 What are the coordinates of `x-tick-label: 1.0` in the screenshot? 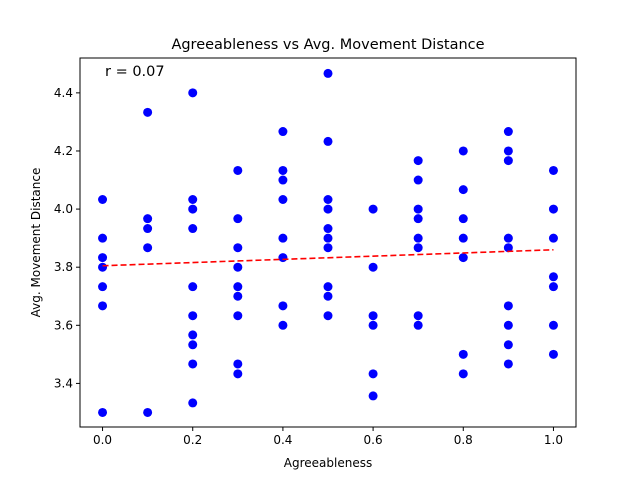 It's located at (553, 440).